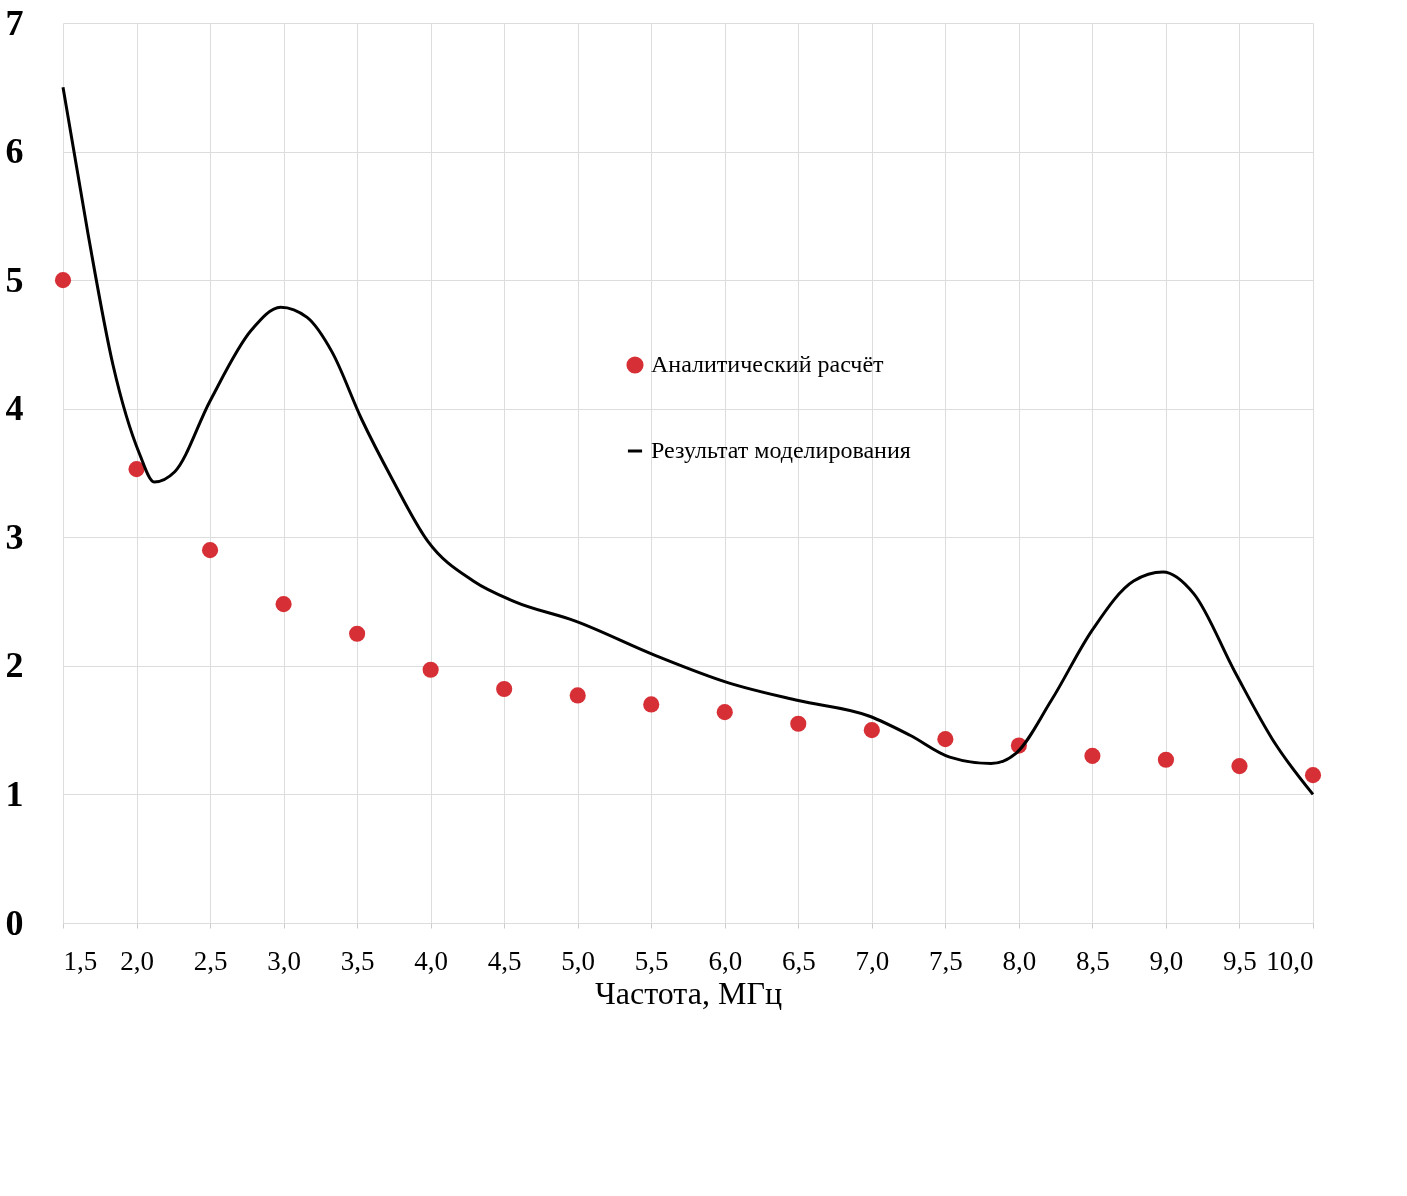 The image size is (1407, 1196). Describe the element at coordinates (14, 22) in the screenshot. I see `y-tick-label: 7` at that location.